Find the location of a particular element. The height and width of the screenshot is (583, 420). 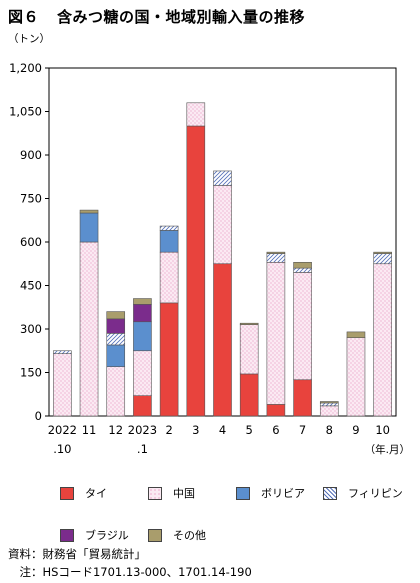

y-tick-label: 300 is located at coordinates (31, 329).